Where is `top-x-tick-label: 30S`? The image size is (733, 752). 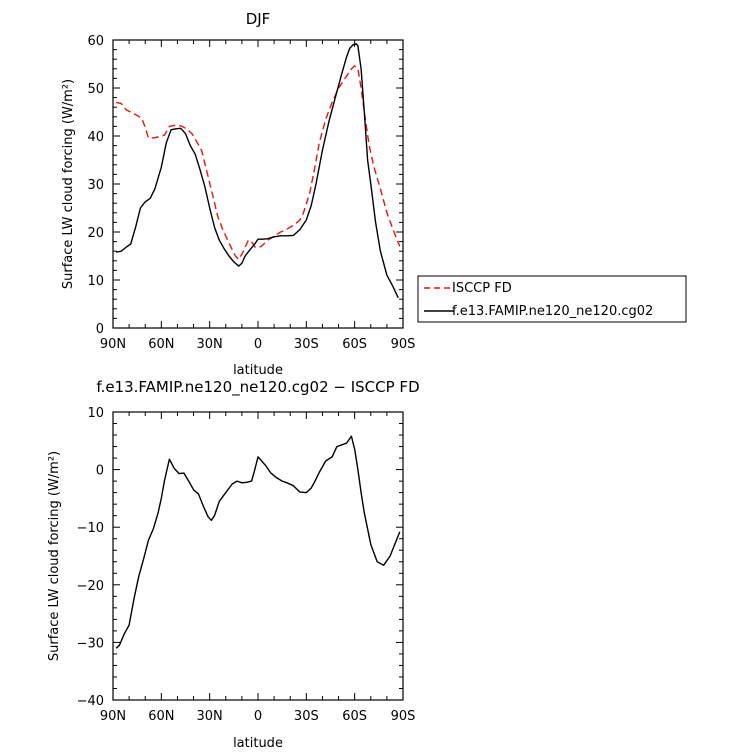
top-x-tick-label: 30S is located at coordinates (306, 344).